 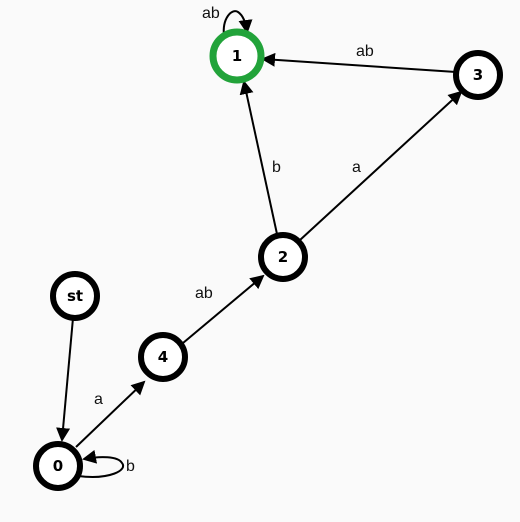 What do you see at coordinates (98, 399) in the screenshot?
I see `edge-label-0-to-4: a` at bounding box center [98, 399].